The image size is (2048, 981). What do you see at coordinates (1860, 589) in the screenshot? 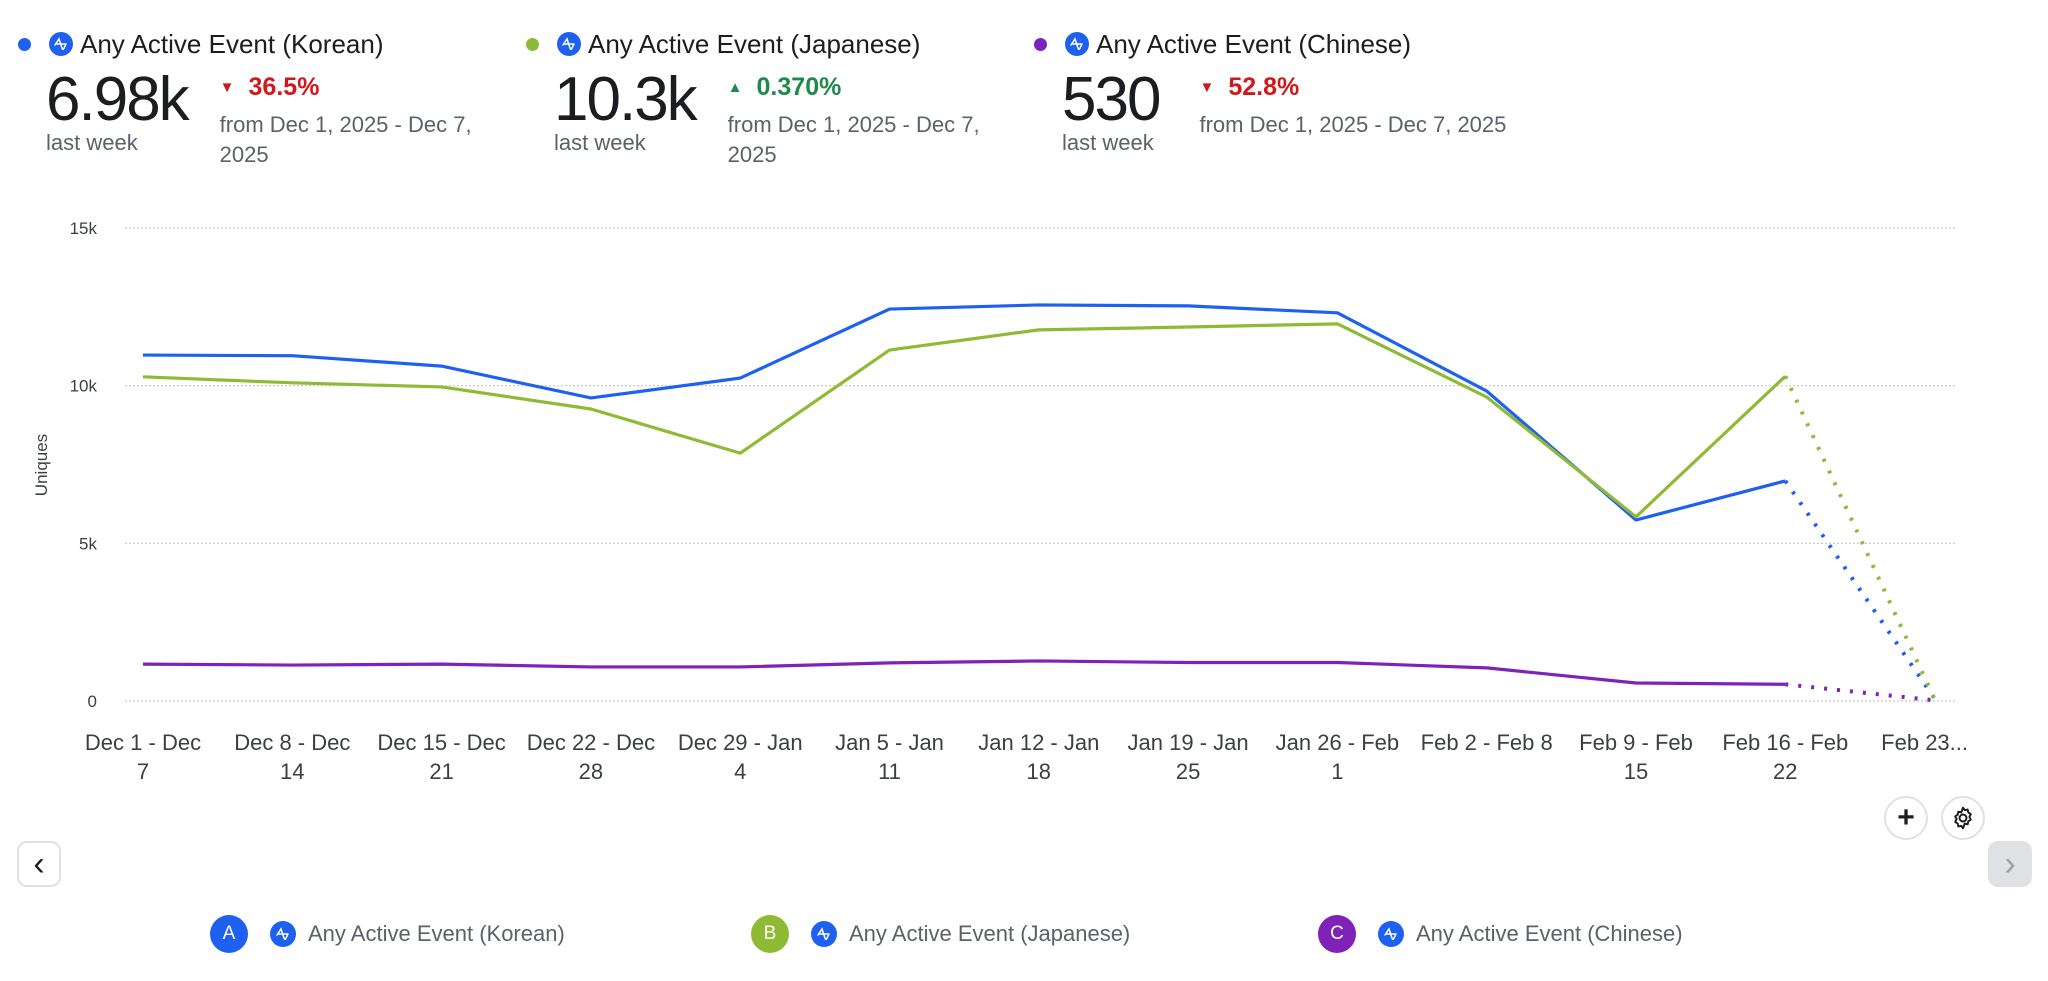
I see `series-incomplete-line-korean` at bounding box center [1860, 589].